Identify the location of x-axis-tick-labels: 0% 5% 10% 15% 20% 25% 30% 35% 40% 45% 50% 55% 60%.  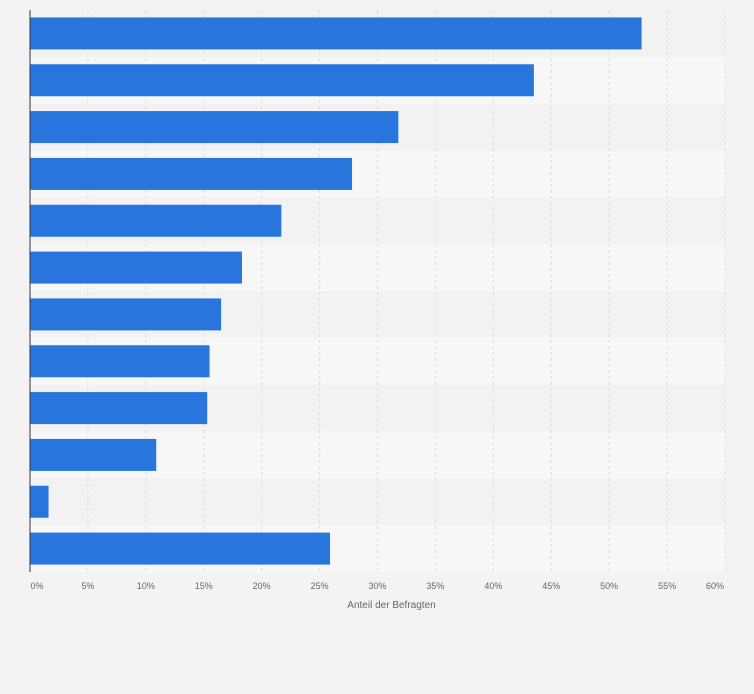
(377, 586).